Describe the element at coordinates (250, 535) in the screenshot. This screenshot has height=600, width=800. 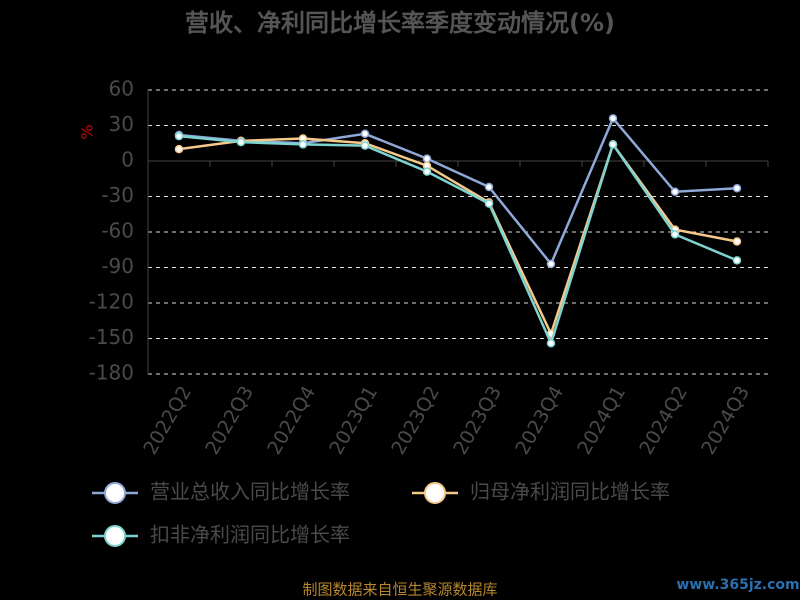
I see `legend-label: 扣非净利润同比增长率` at that location.